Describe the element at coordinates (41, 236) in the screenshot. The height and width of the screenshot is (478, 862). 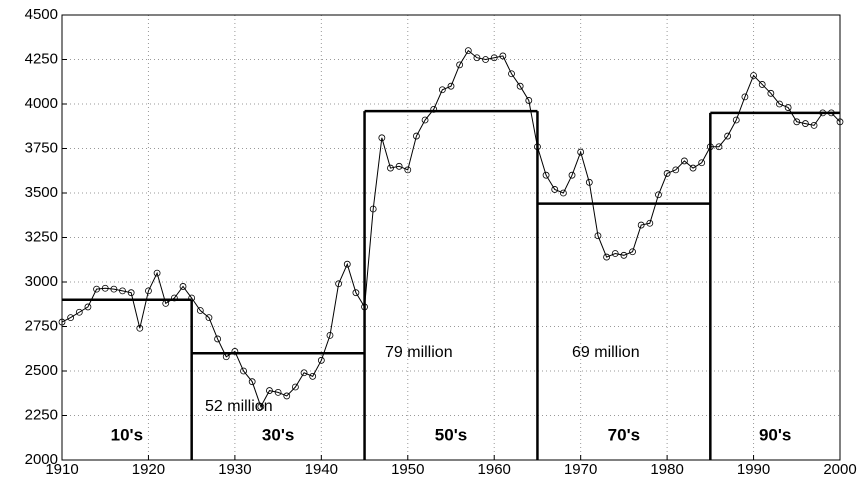
I see `y-tick-label: 3250` at that location.